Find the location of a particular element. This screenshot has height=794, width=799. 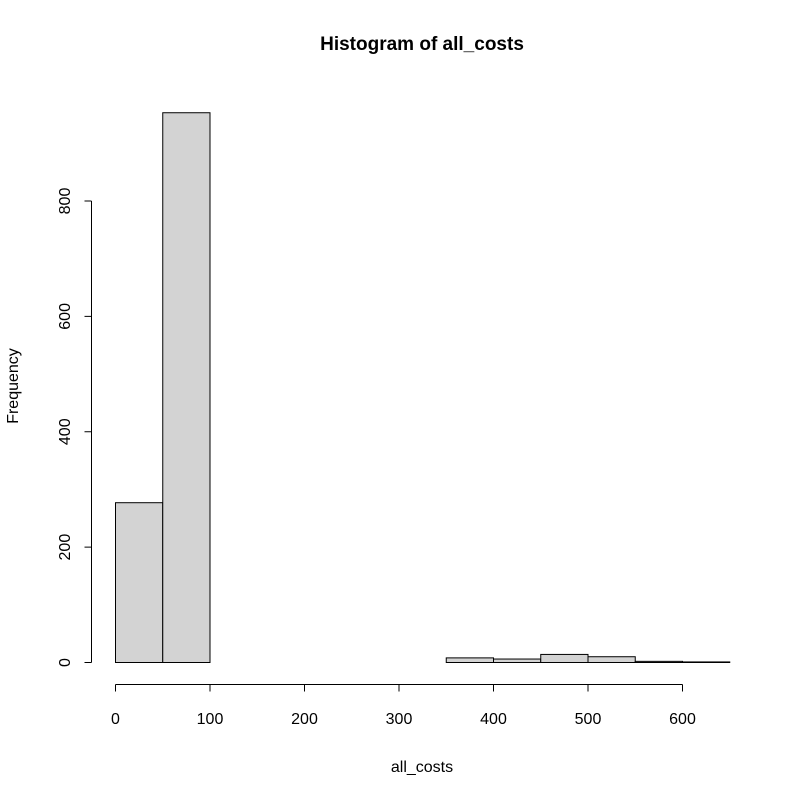

x-tick-label: 100 is located at coordinates (210, 719).